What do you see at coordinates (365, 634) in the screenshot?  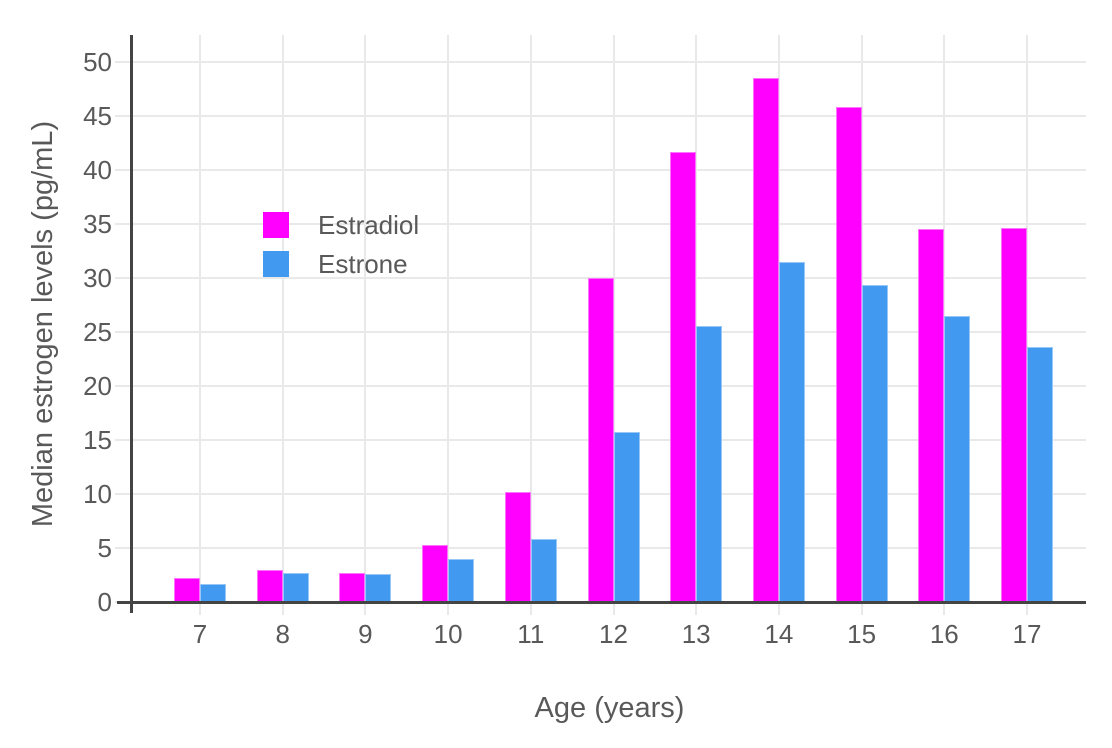 I see `x-tick-label: 9` at bounding box center [365, 634].